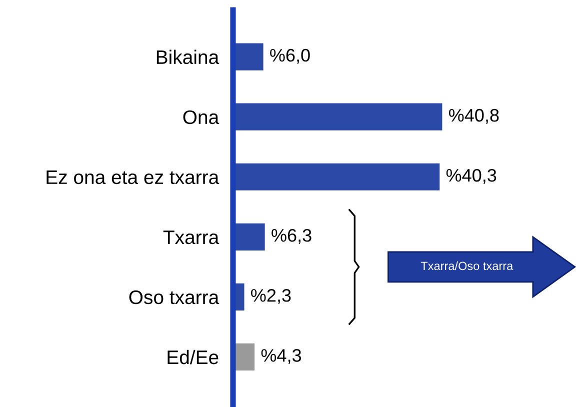 The image size is (579, 407). What do you see at coordinates (471, 176) in the screenshot?
I see `data-label: %40,3` at bounding box center [471, 176].